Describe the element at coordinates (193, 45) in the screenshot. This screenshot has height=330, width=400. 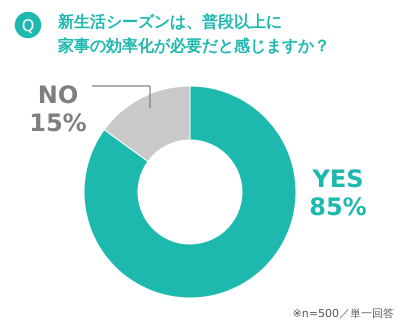
I see `chart-subtitle: 家事の効率化が必要だと感じますか？` at that location.